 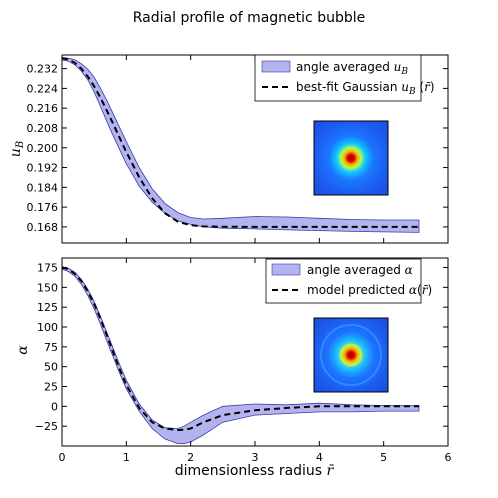 I want to click on alpha-y-tick-label: 100, so click(x=47, y=327).